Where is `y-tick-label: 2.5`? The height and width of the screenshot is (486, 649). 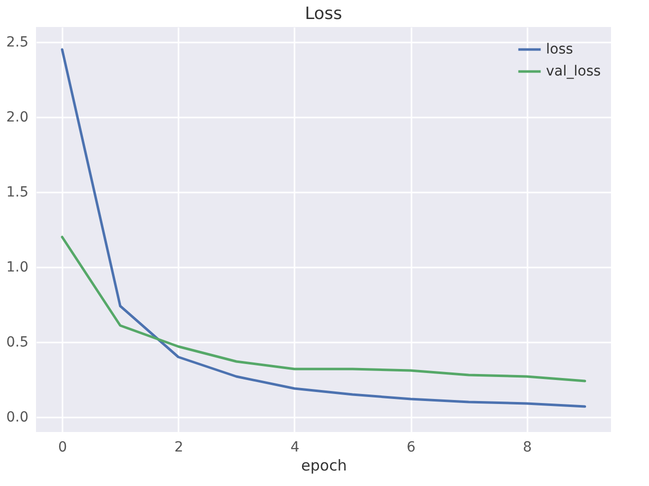
y-tick-label: 2.5 is located at coordinates (17, 42).